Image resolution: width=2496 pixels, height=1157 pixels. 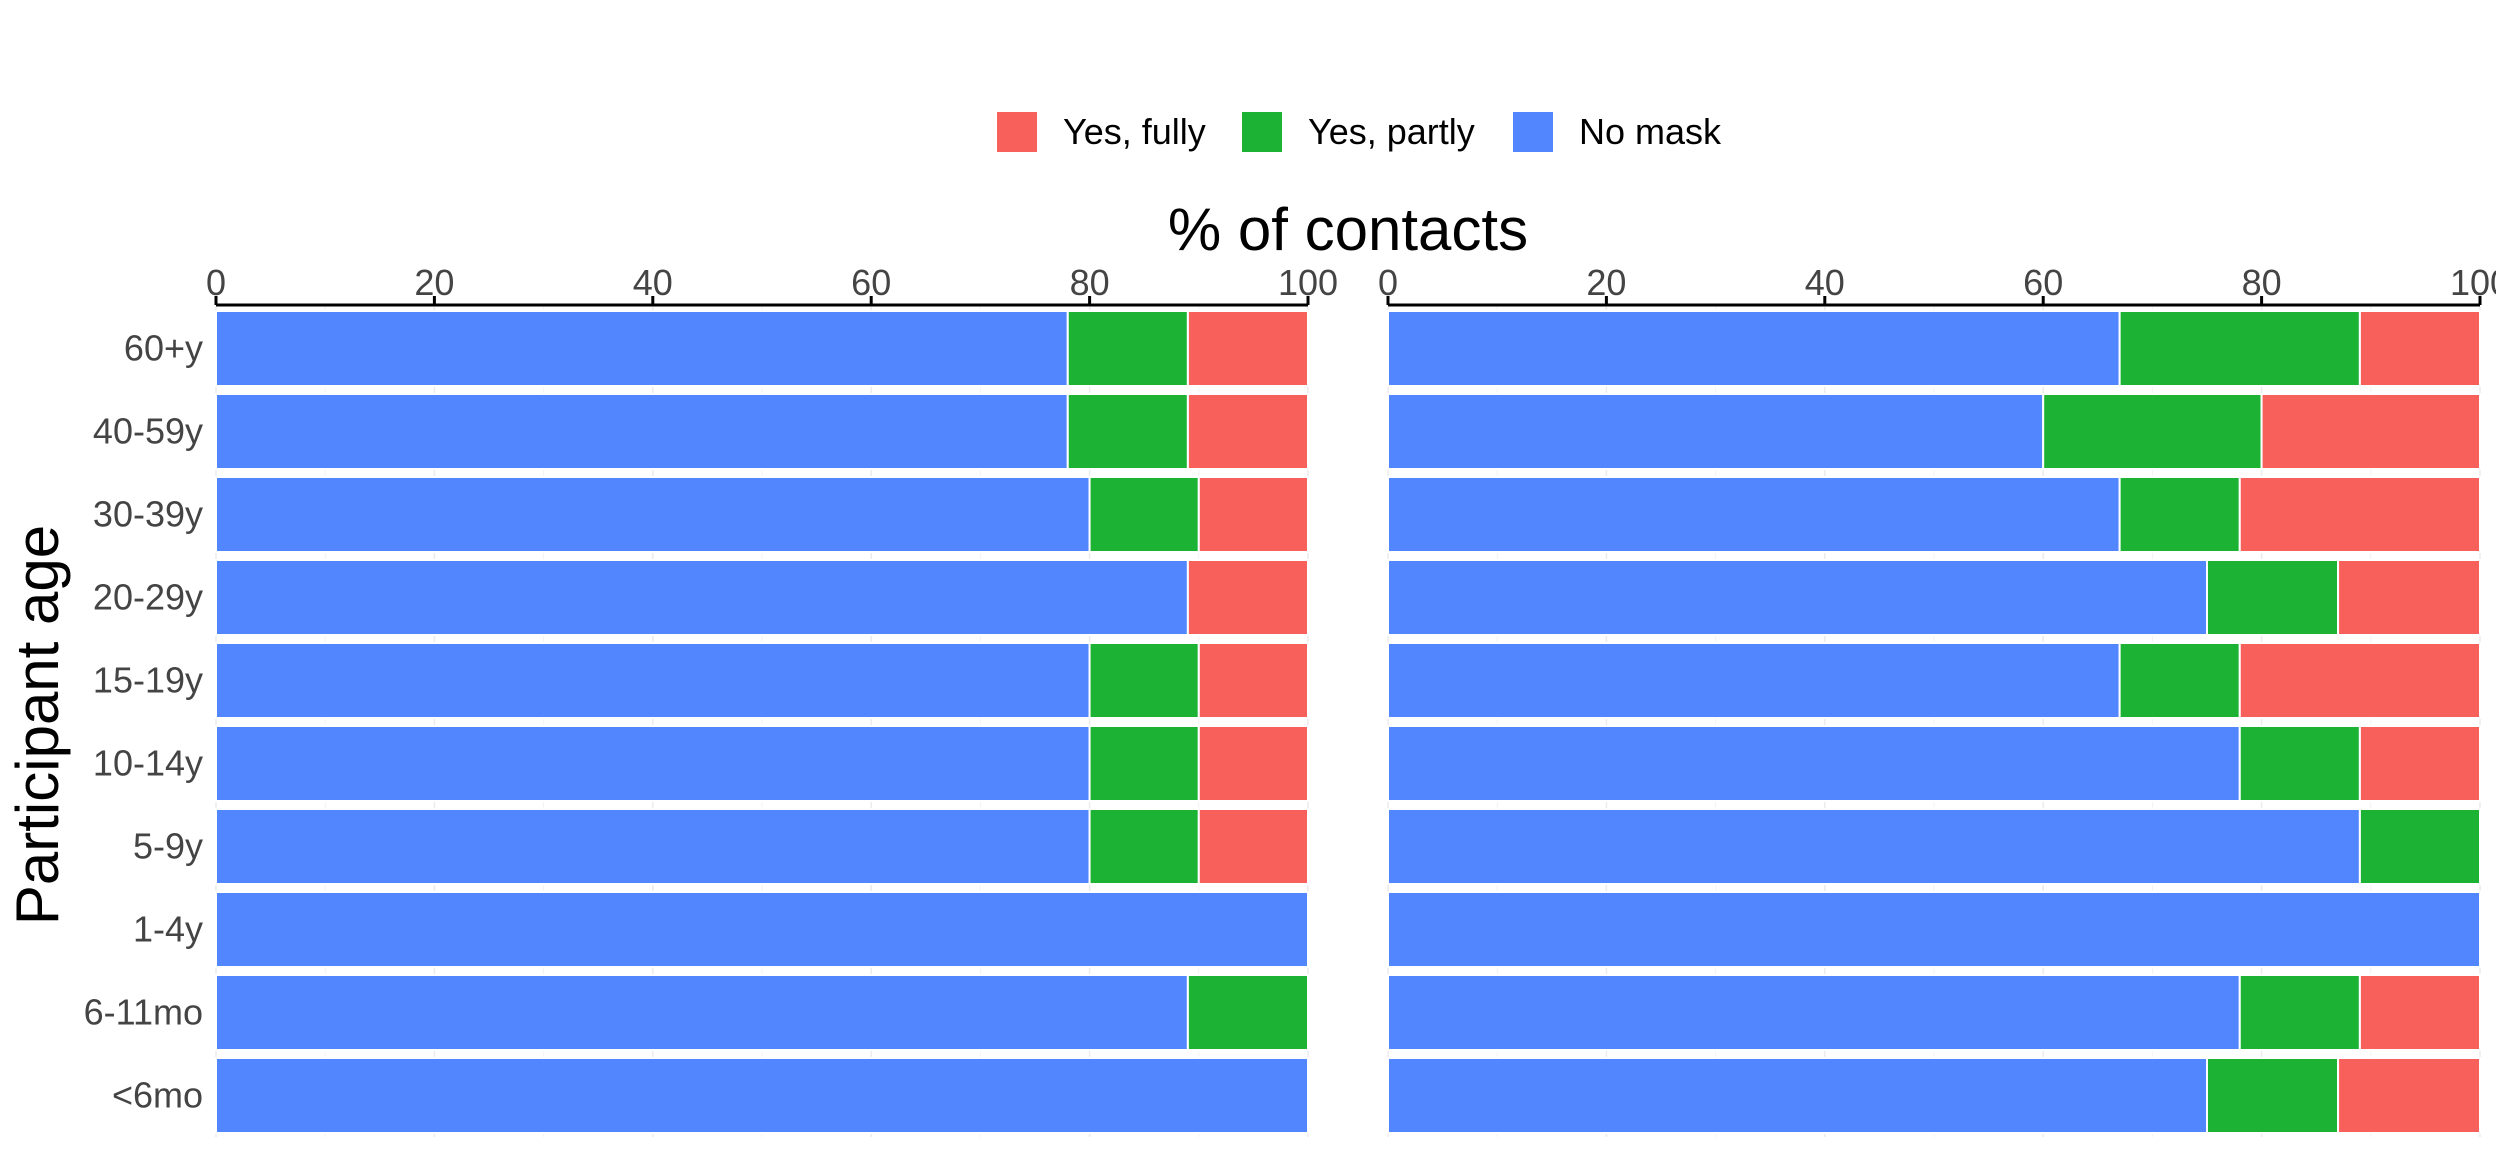 I want to click on legend-swatch-yes-fully, so click(x=1017, y=132).